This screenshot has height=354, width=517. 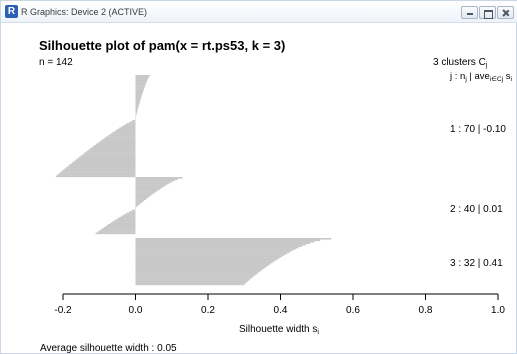 What do you see at coordinates (318, 332) in the screenshot?
I see `x-axis-label-sub: i` at bounding box center [318, 332].